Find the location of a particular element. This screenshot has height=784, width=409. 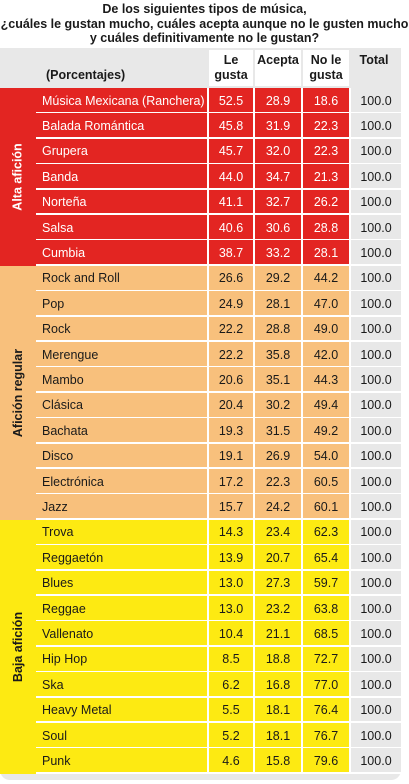

no-le-gusta-value: 63.8 is located at coordinates (326, 608).